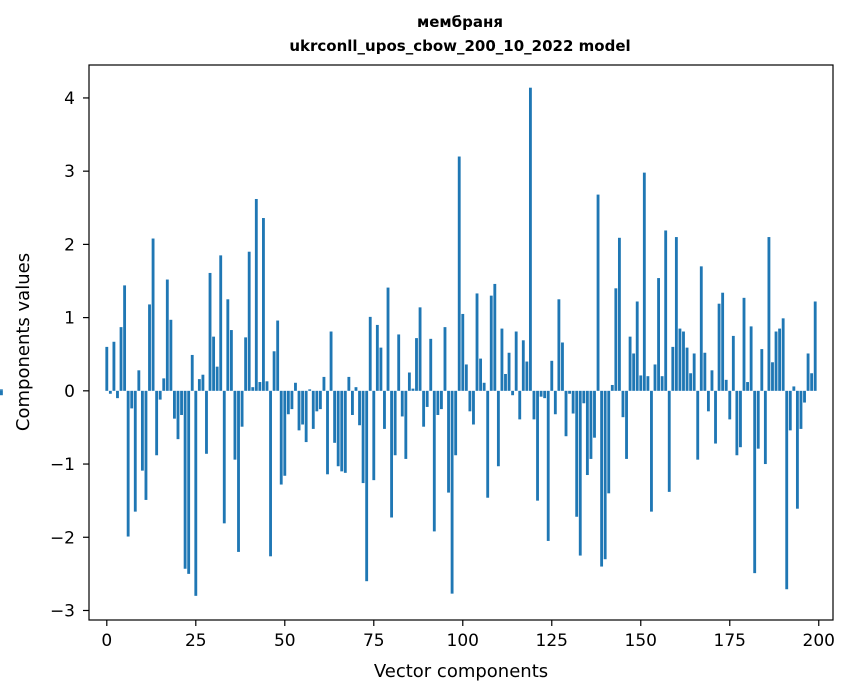 The image size is (847, 696). I want to click on y-tick-label: 3, so click(69, 172).